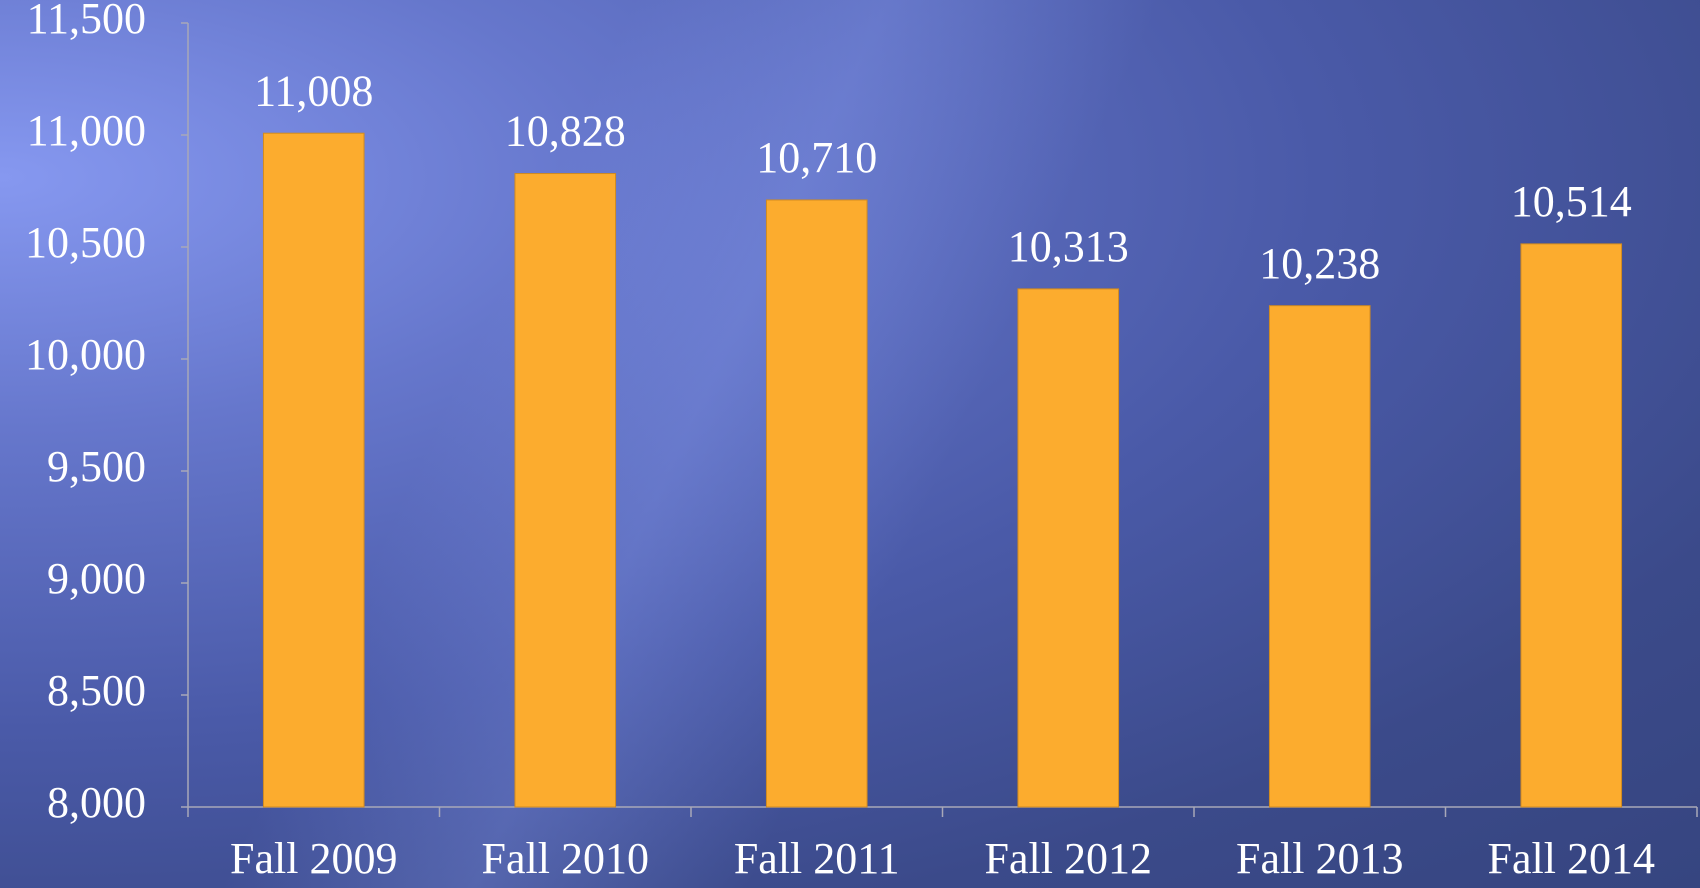  Describe the element at coordinates (565, 858) in the screenshot. I see `x-tick-label: Fall 2010` at that location.